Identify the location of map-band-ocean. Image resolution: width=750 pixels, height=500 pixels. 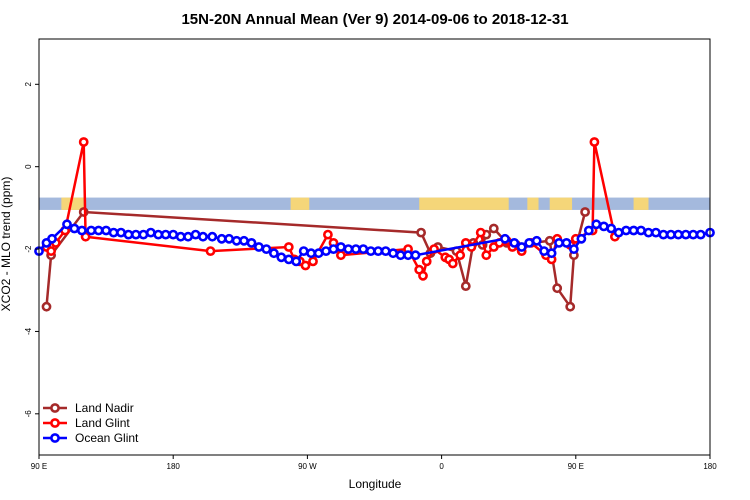
(374, 203).